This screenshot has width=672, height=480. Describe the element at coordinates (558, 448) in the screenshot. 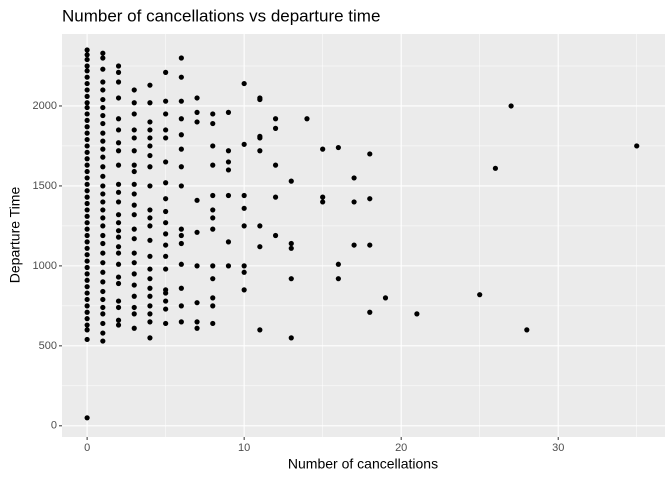

I see `x-tick-label: 30` at that location.